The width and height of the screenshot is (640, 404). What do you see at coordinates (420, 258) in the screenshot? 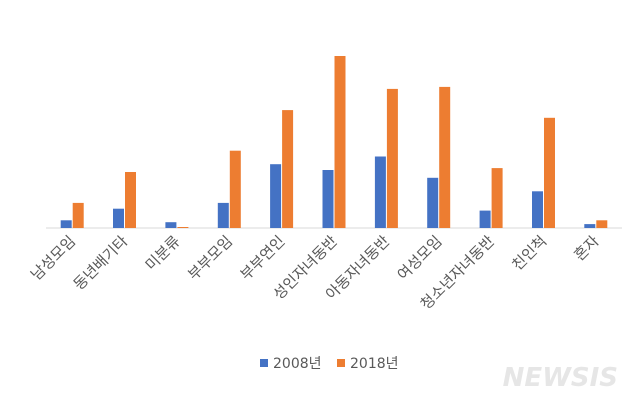
I see `category-label-7: 여성모임` at bounding box center [420, 258].